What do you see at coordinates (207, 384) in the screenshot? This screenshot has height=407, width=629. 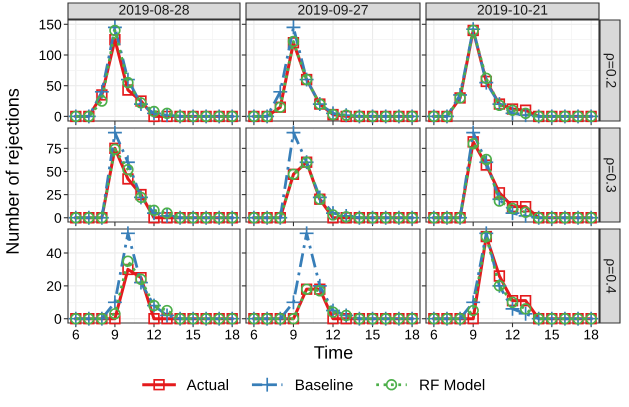 I see `legend-label: Actual` at bounding box center [207, 384].